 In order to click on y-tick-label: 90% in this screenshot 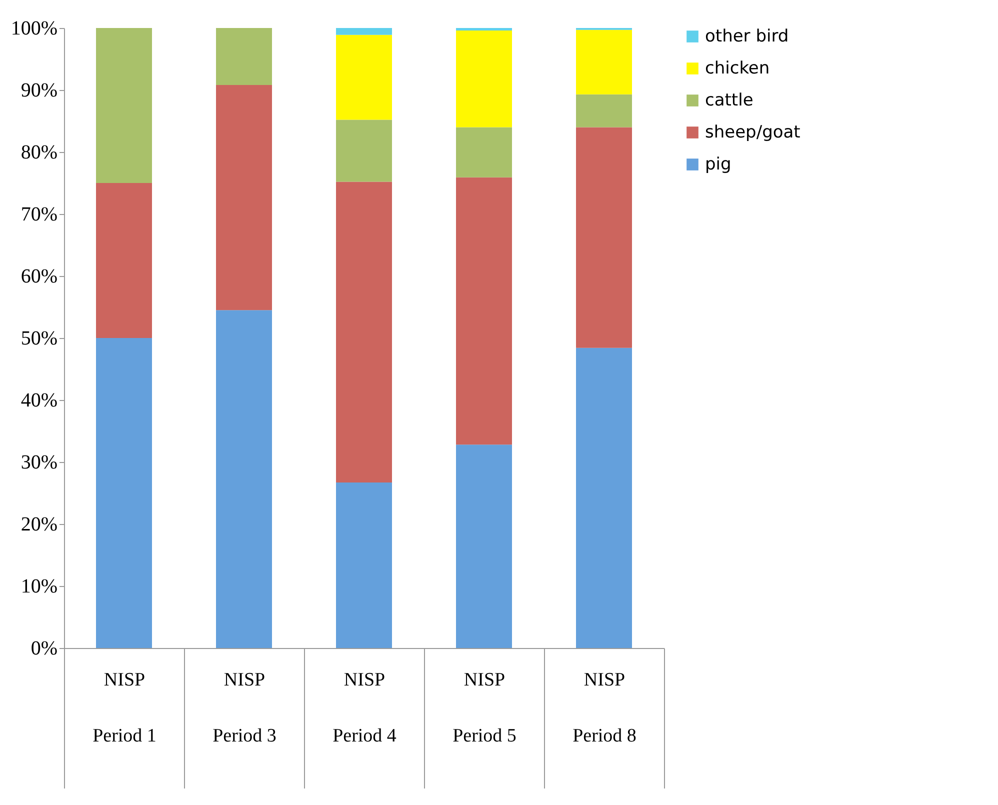, I will do `click(39, 91)`.